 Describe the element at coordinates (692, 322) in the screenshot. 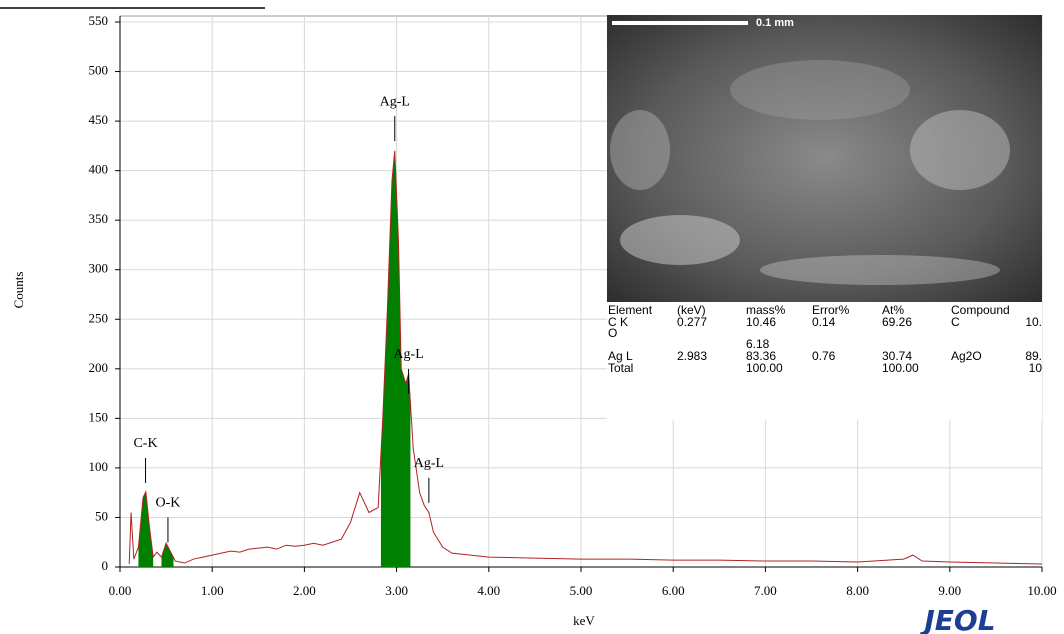

I see `table-cell: 0.277` at that location.